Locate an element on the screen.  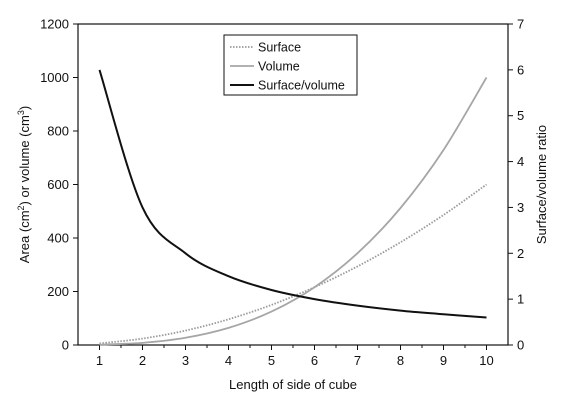
y-left-tick-label: 400 is located at coordinates (58, 238).